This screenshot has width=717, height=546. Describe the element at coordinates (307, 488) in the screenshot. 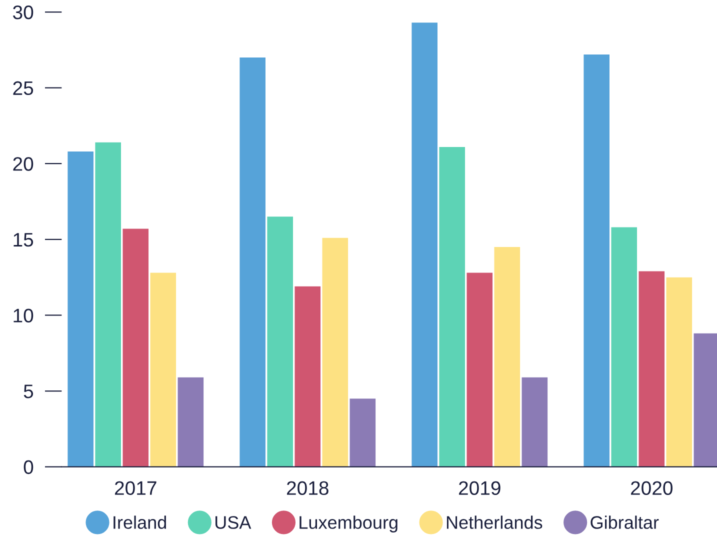

I see `x-tick-label: 2018` at that location.